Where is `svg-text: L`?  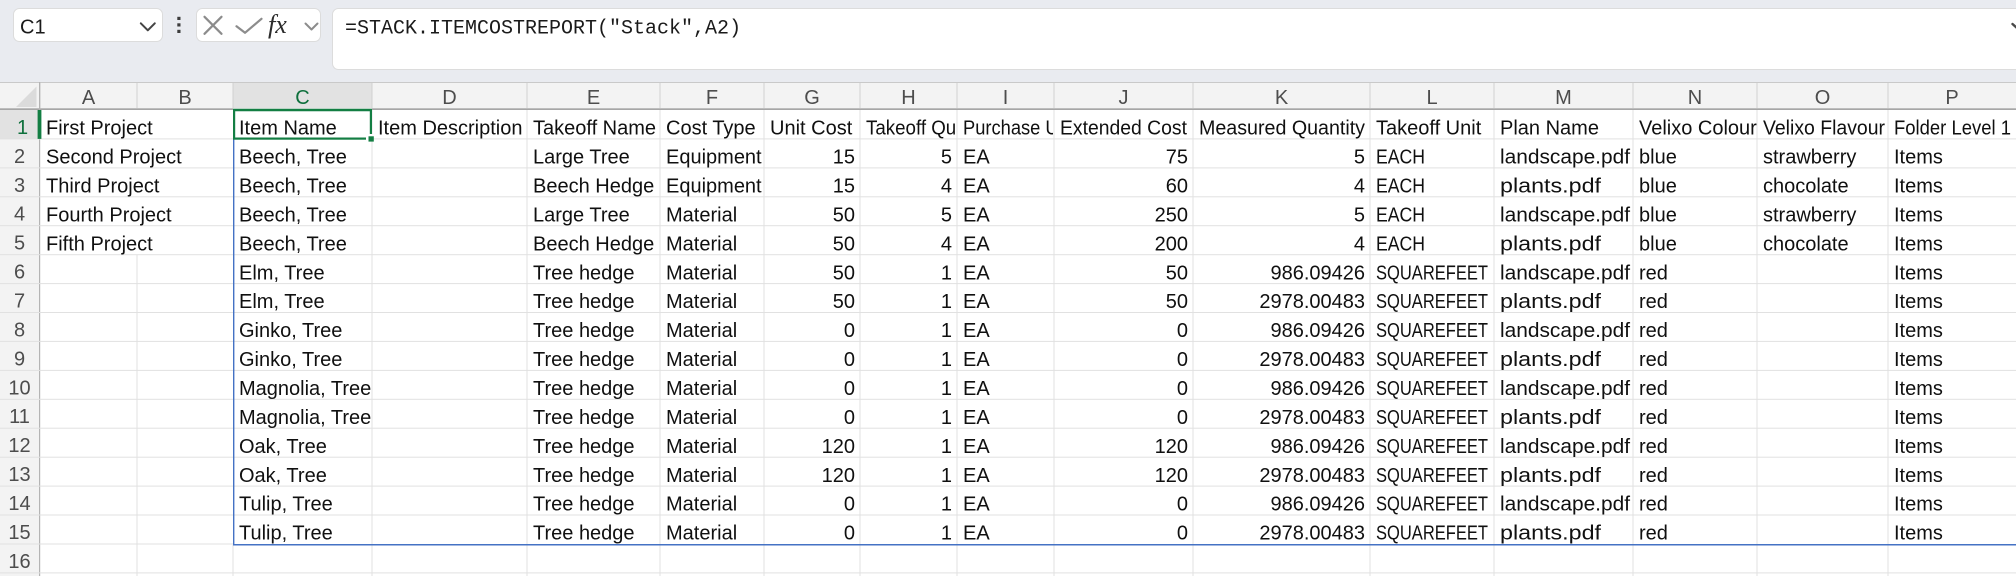 svg-text: L is located at coordinates (1431, 98).